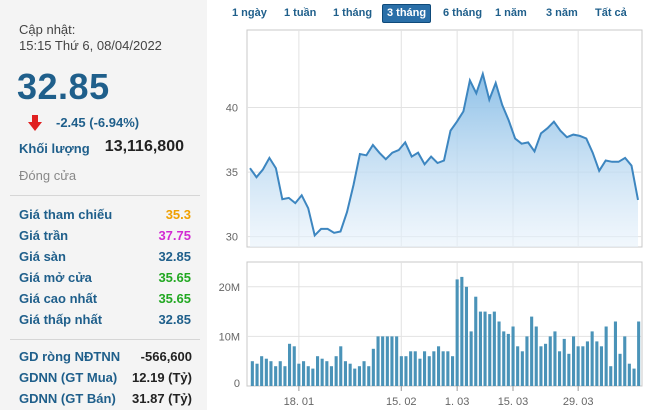 The image size is (654, 410). Describe the element at coordinates (35, 123) in the screenshot. I see `down-arrow-icon` at that location.